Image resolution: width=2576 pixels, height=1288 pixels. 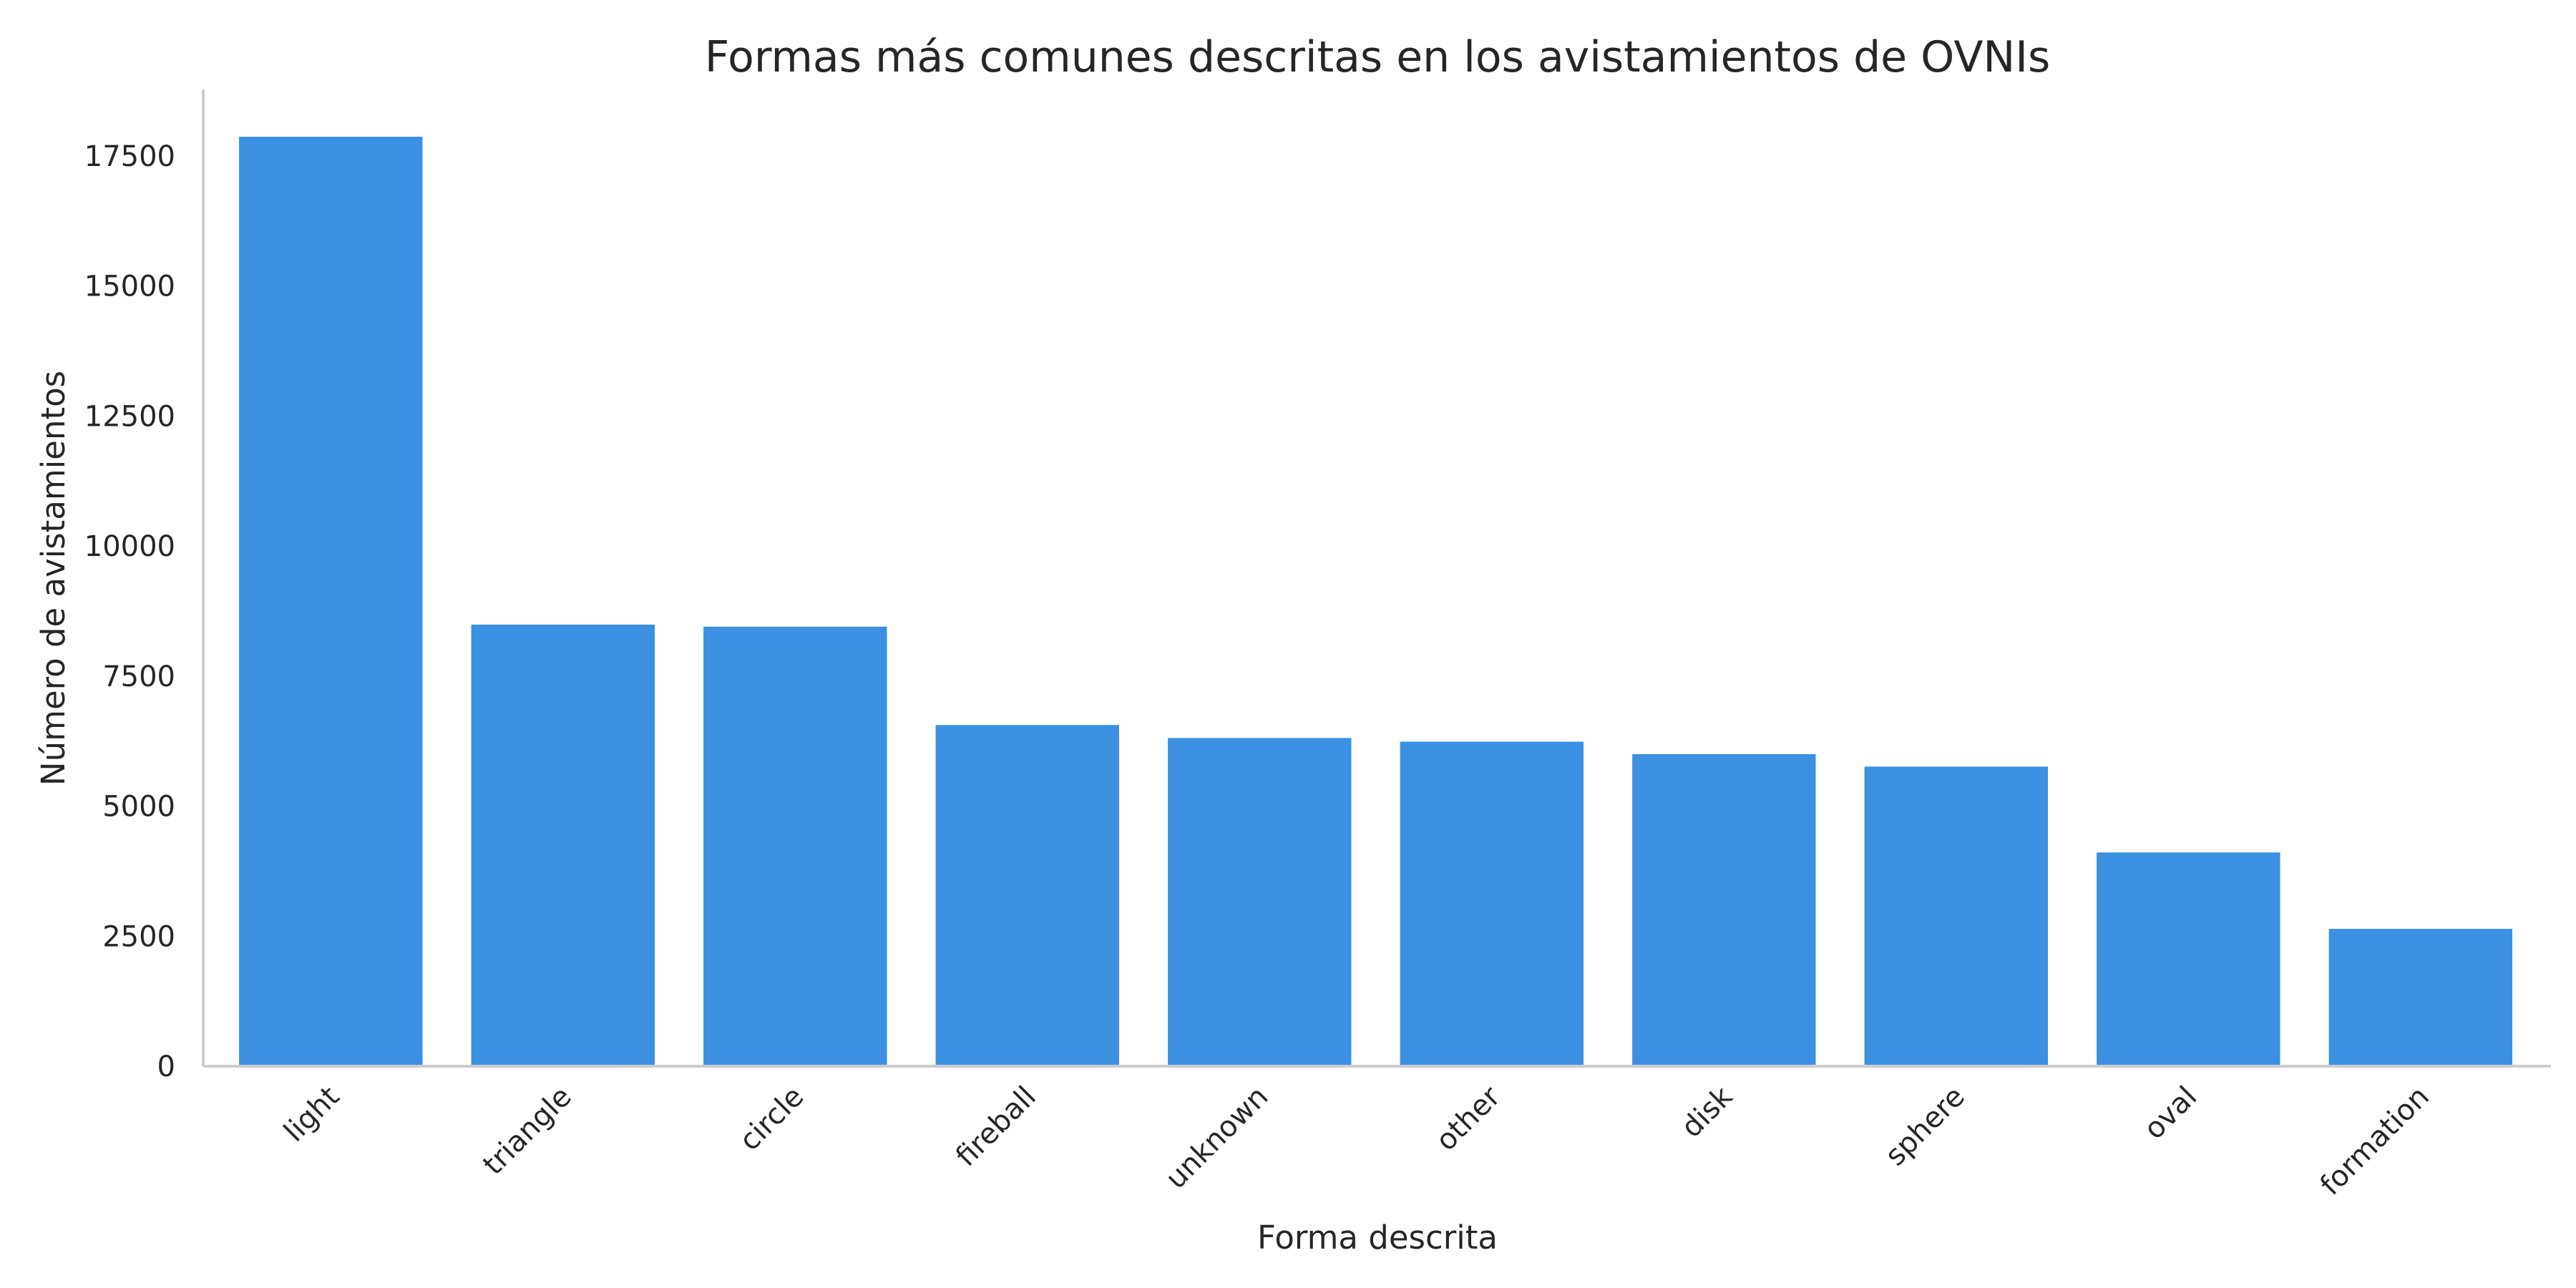 What do you see at coordinates (129, 417) in the screenshot?
I see `y-tick-label: 12500` at bounding box center [129, 417].